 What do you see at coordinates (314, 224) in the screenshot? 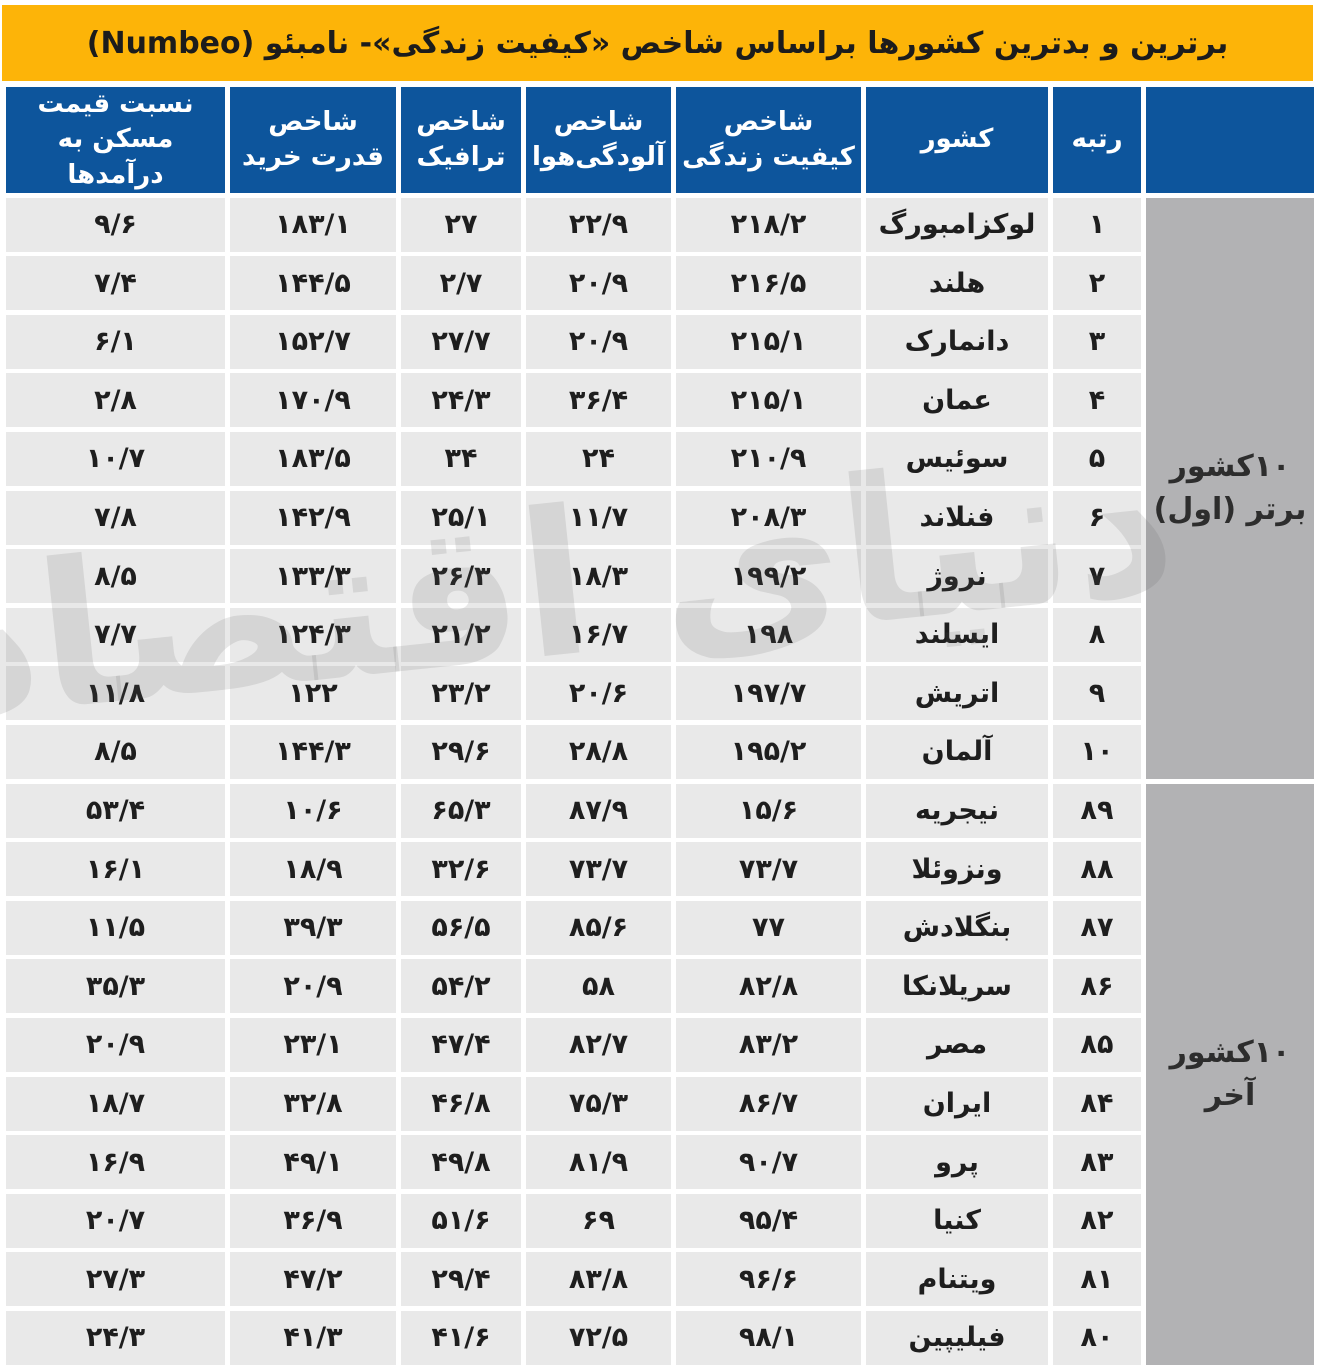
I see `cell-purchasing-power-index: ۱۸۳/۱` at bounding box center [314, 224].